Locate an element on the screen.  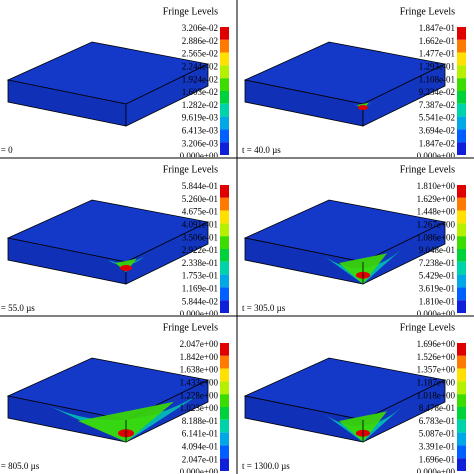
fringe-level-label: 1.187e+00 is located at coordinates (436, 382).